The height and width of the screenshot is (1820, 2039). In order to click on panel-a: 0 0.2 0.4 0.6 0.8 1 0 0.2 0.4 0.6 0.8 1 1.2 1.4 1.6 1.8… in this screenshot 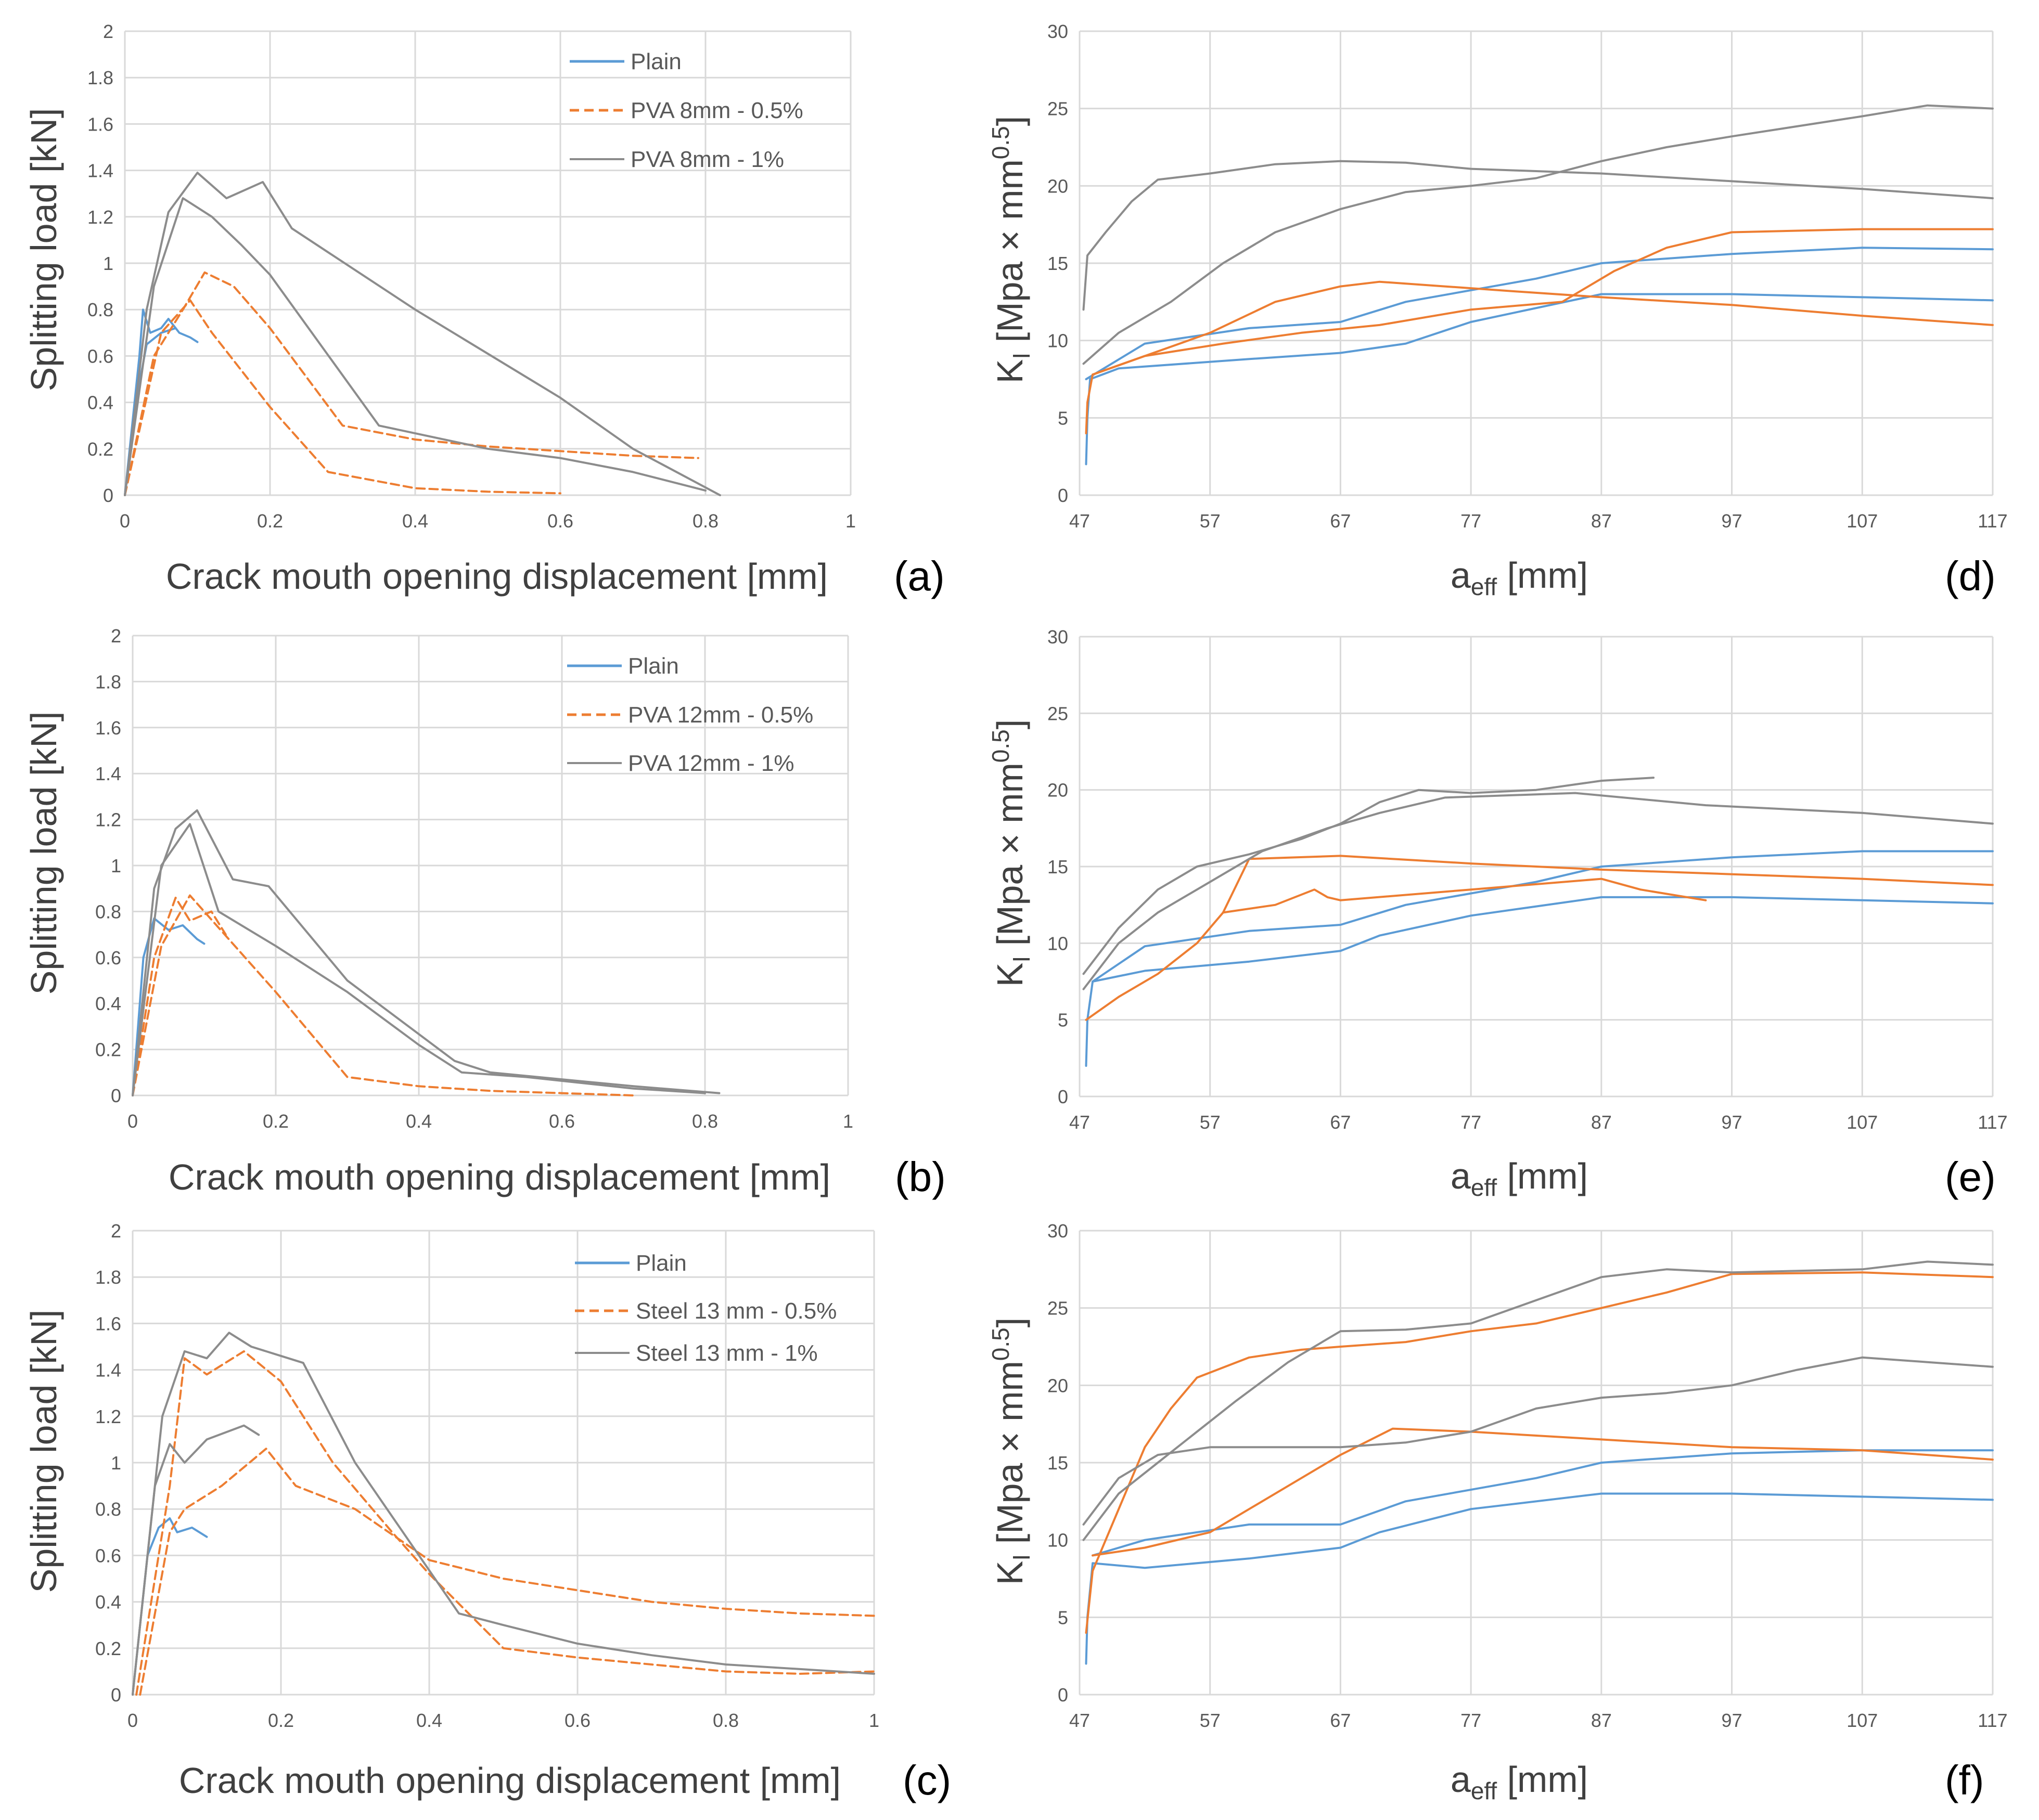, I will do `click(484, 310)`.